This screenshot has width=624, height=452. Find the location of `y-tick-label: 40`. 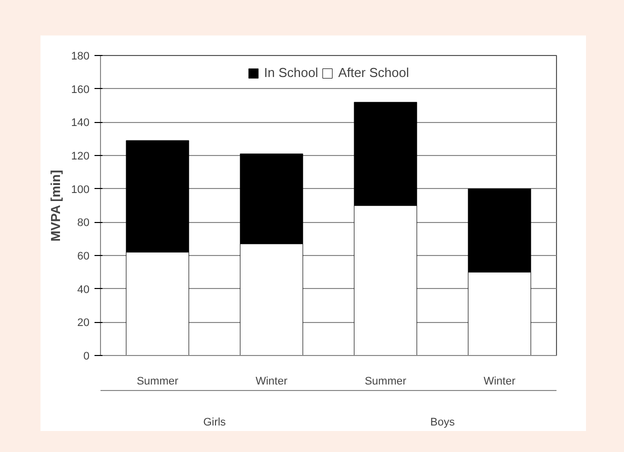

y-tick-label: 40 is located at coordinates (83, 290).